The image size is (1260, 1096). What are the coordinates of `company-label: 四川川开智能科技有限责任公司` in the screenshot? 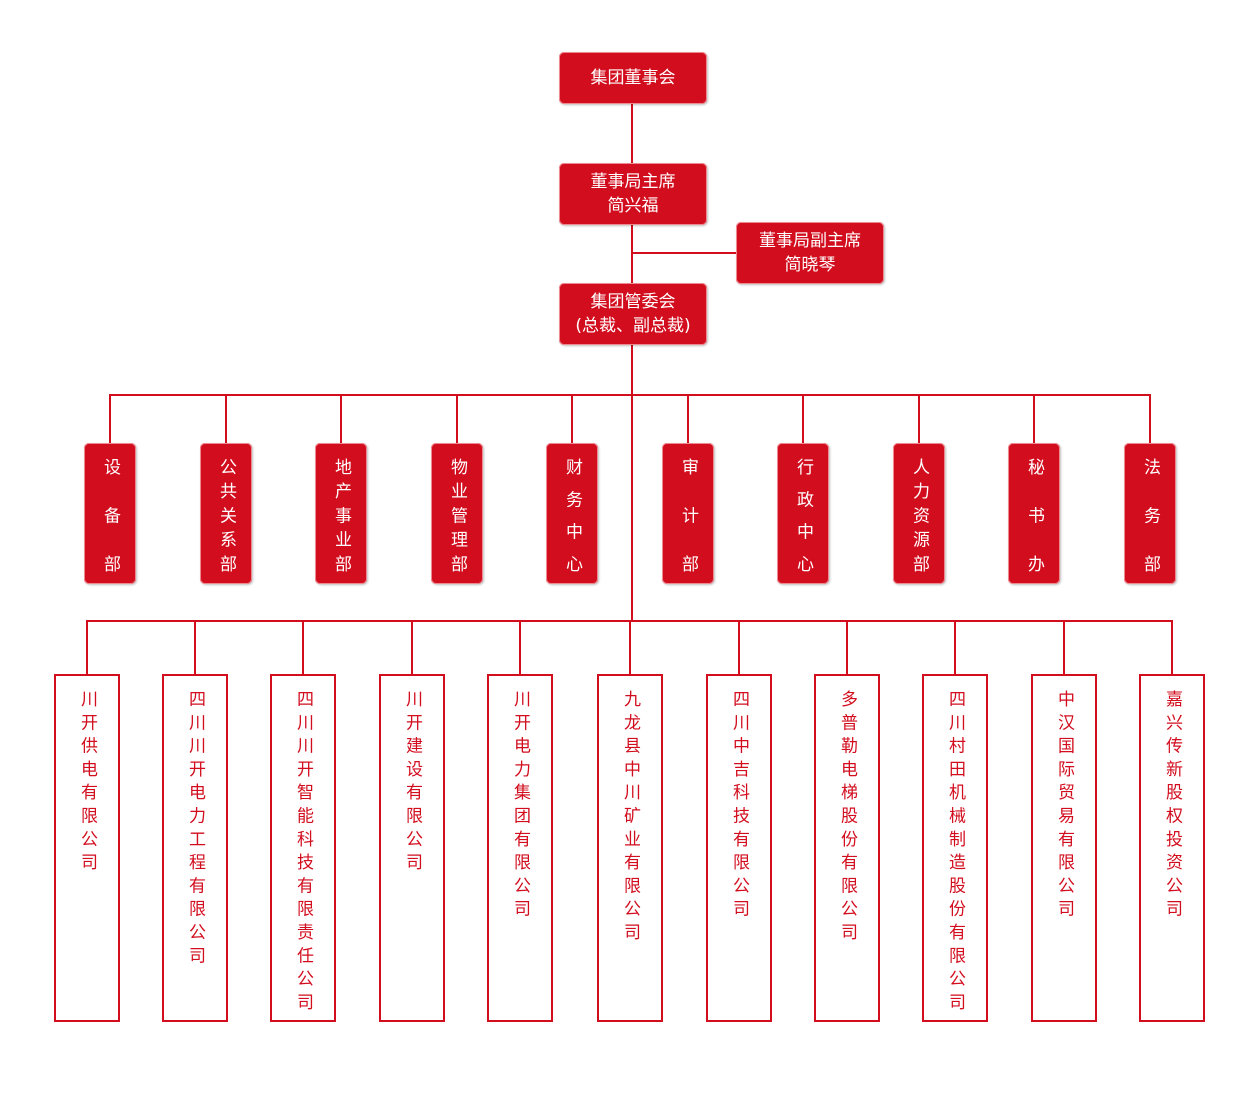 It's located at (303, 853).